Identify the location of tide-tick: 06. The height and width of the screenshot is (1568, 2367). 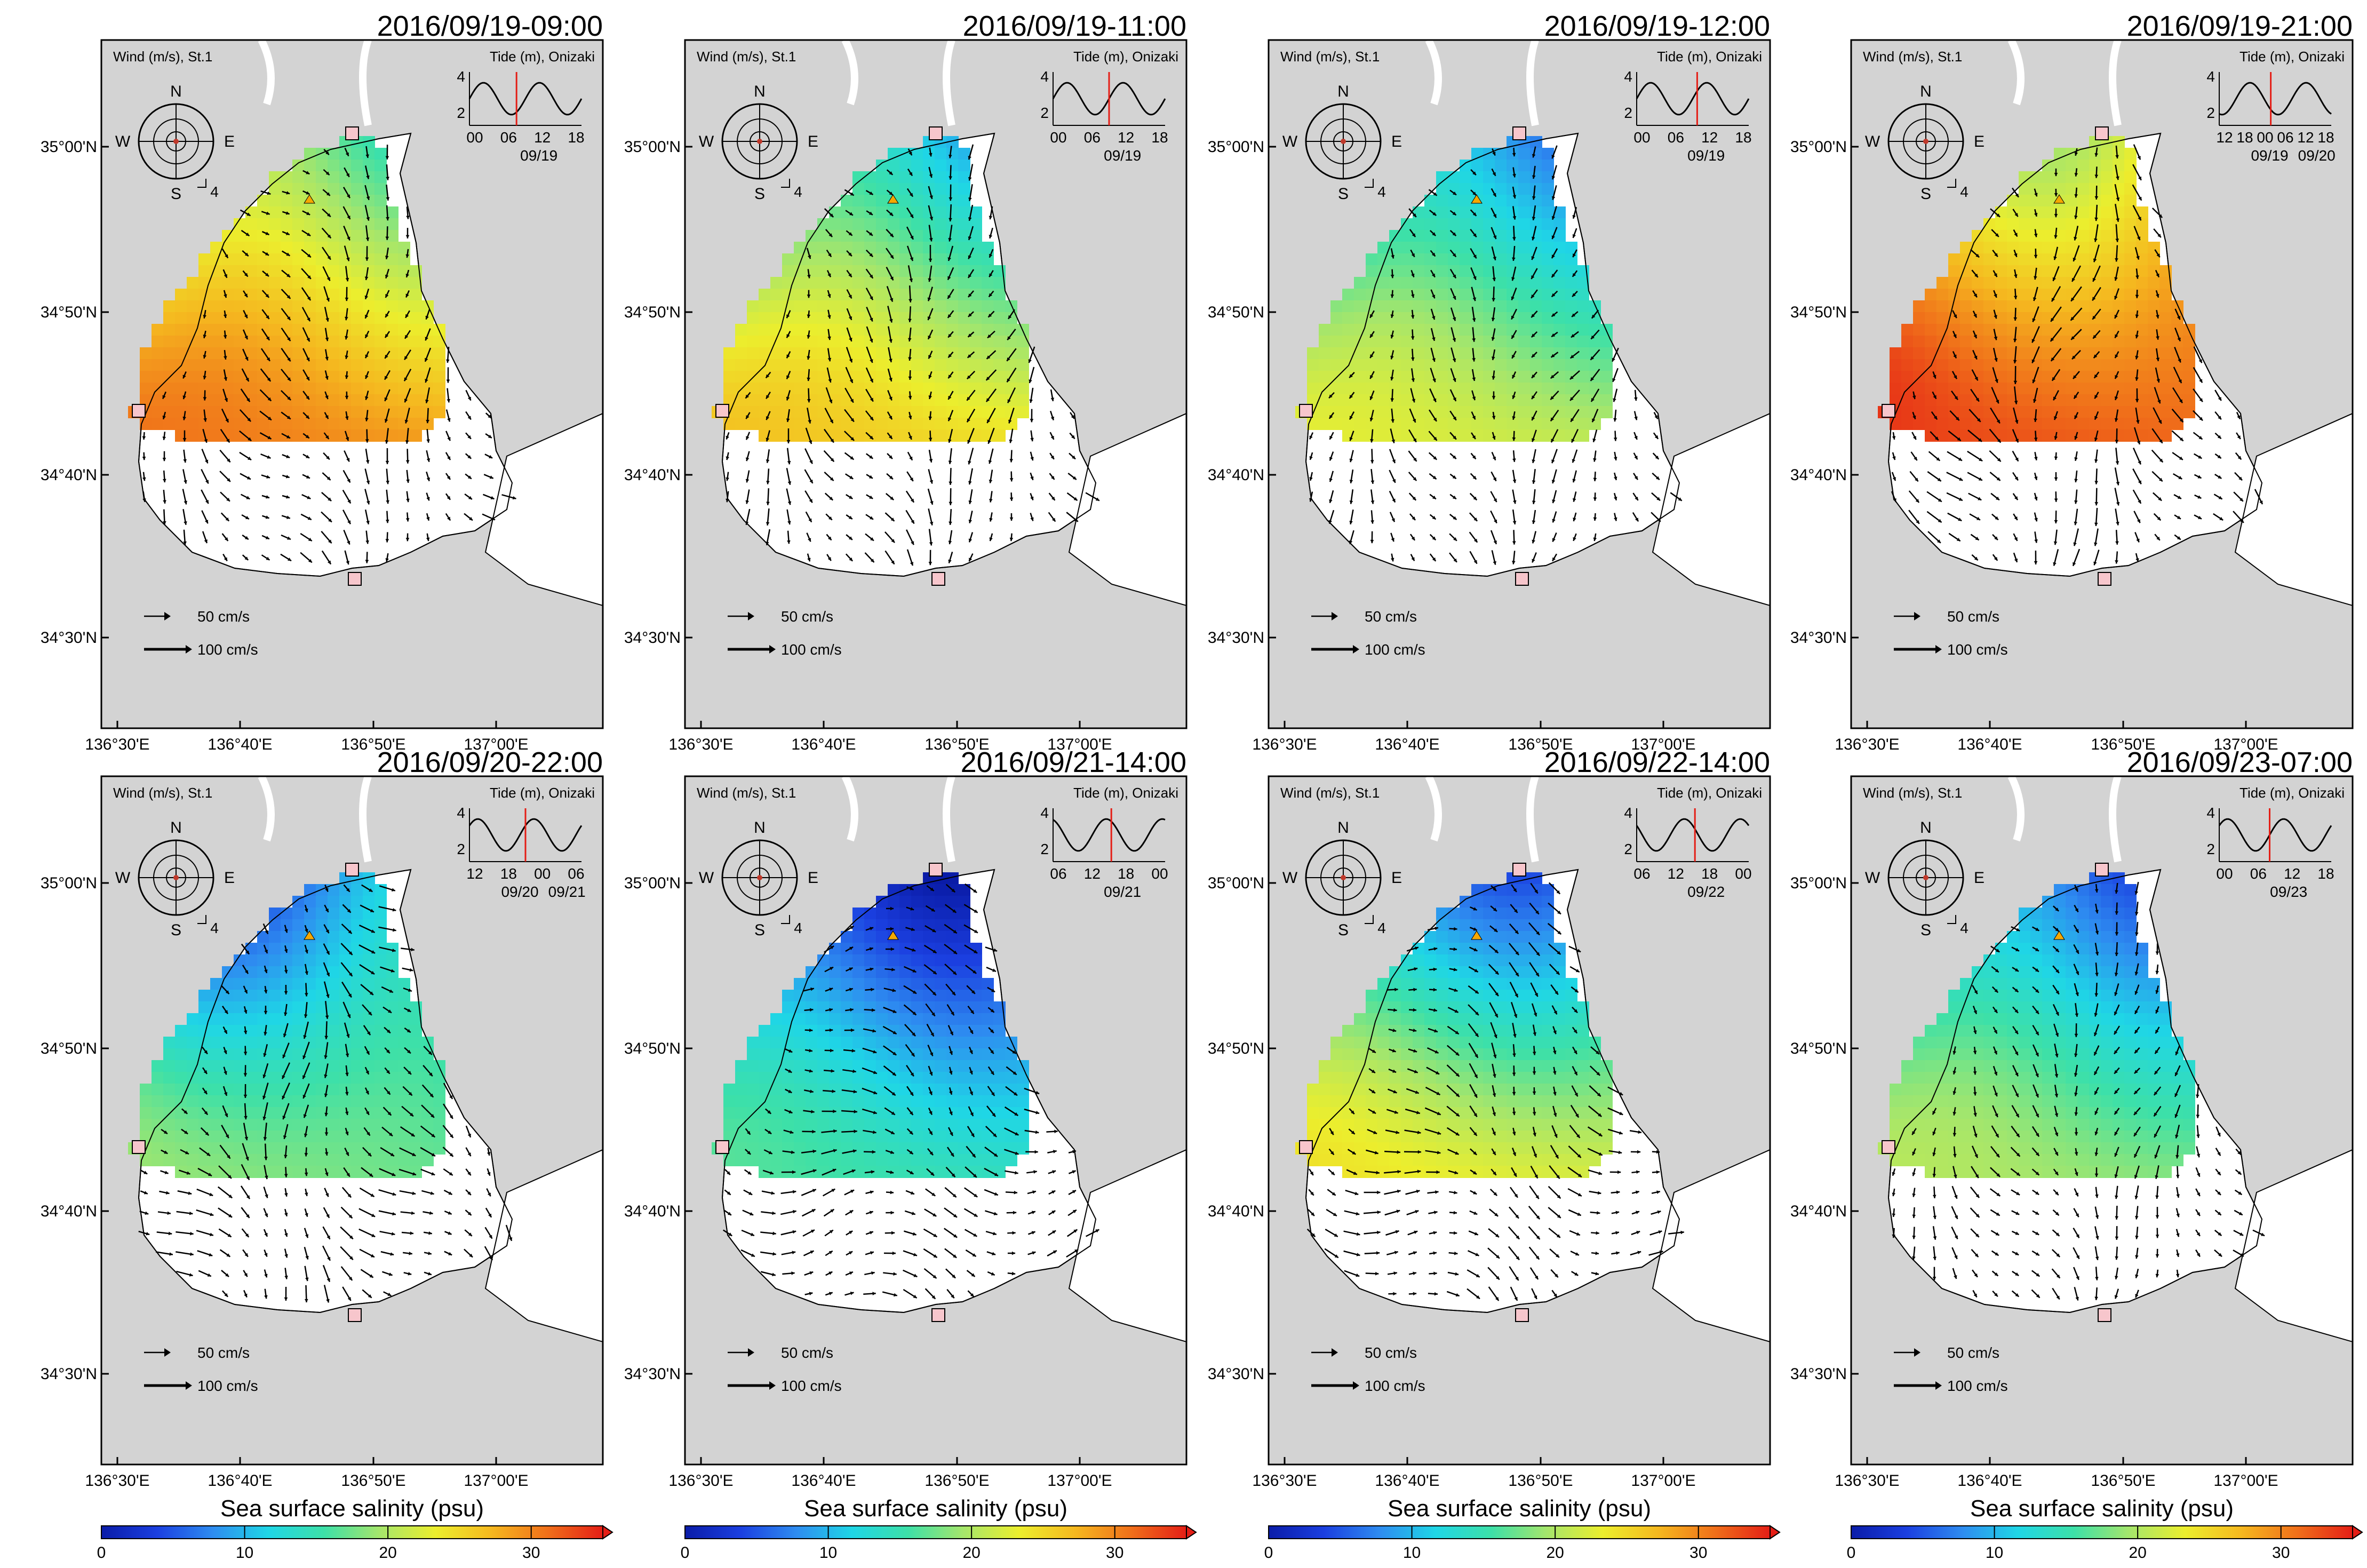
(1058, 873).